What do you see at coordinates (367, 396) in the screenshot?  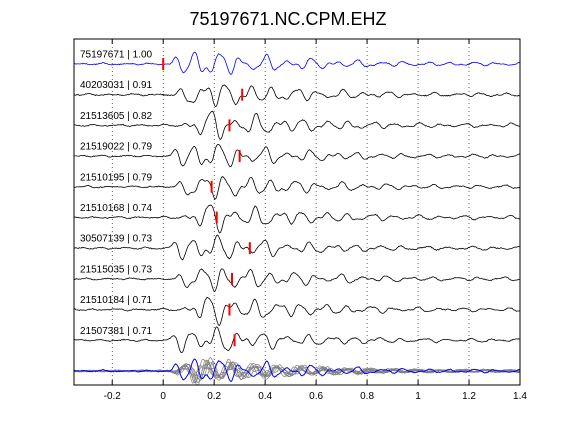 I see `x-tick-label: 0.8` at bounding box center [367, 396].